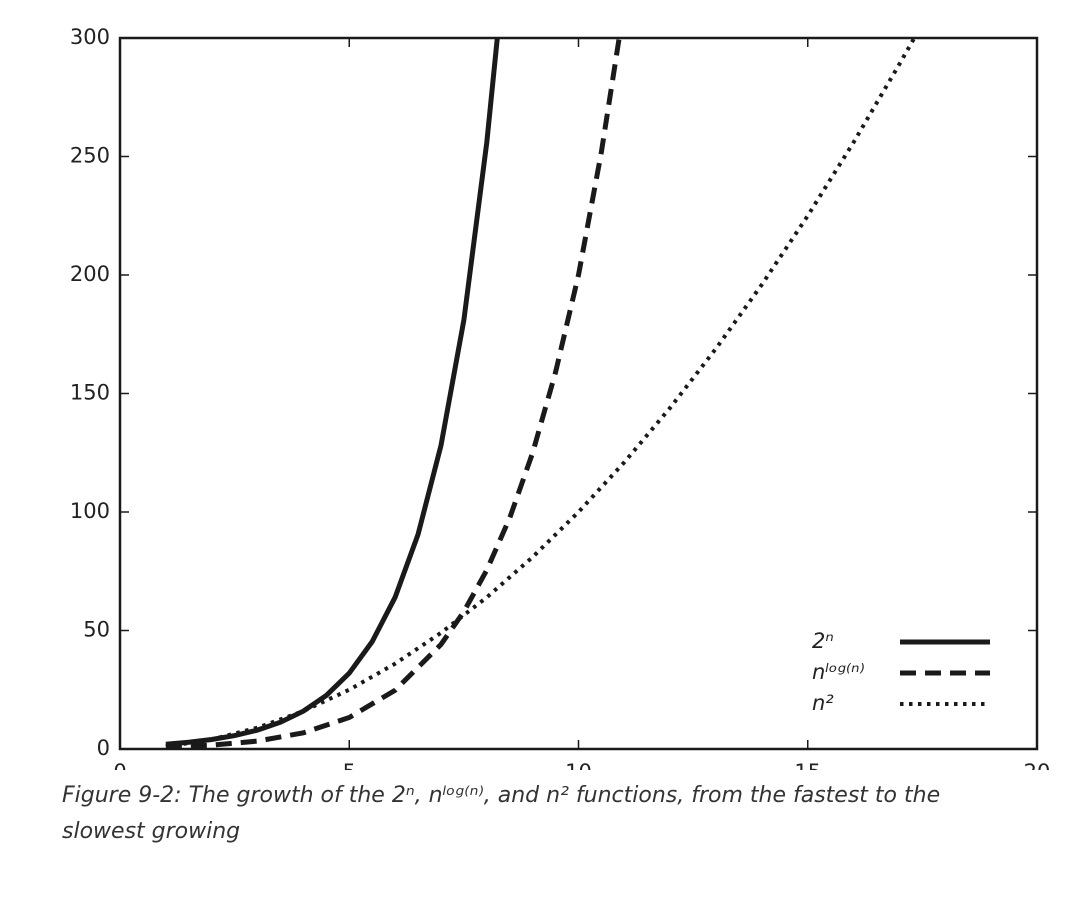 The width and height of the screenshot is (1092, 904). I want to click on x-tick-label: 20, so click(1037, 765).